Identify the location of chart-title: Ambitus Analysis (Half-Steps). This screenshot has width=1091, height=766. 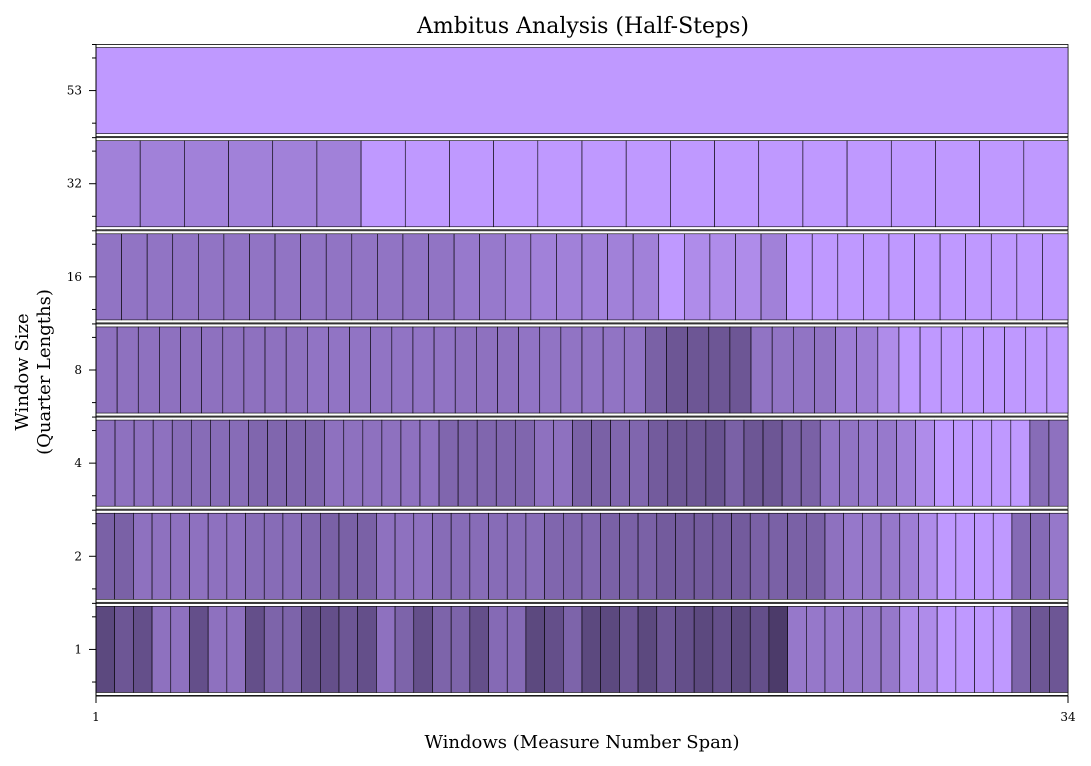
(582, 26).